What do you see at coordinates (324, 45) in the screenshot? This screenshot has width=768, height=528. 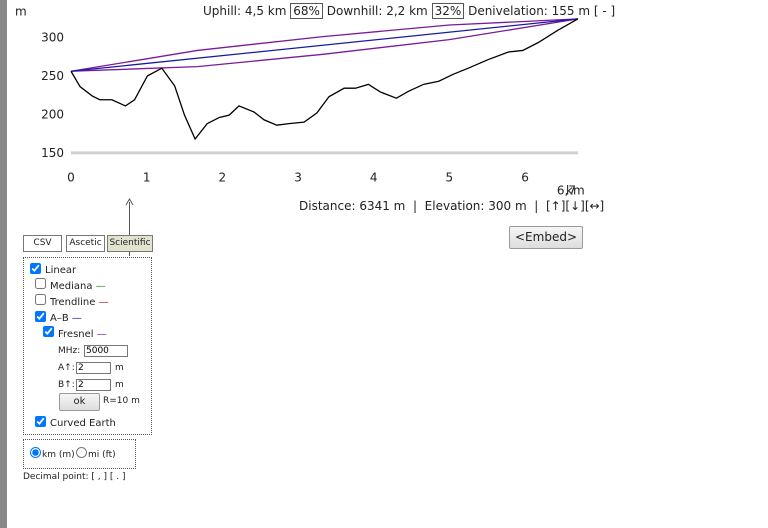 I see `series-line` at bounding box center [324, 45].